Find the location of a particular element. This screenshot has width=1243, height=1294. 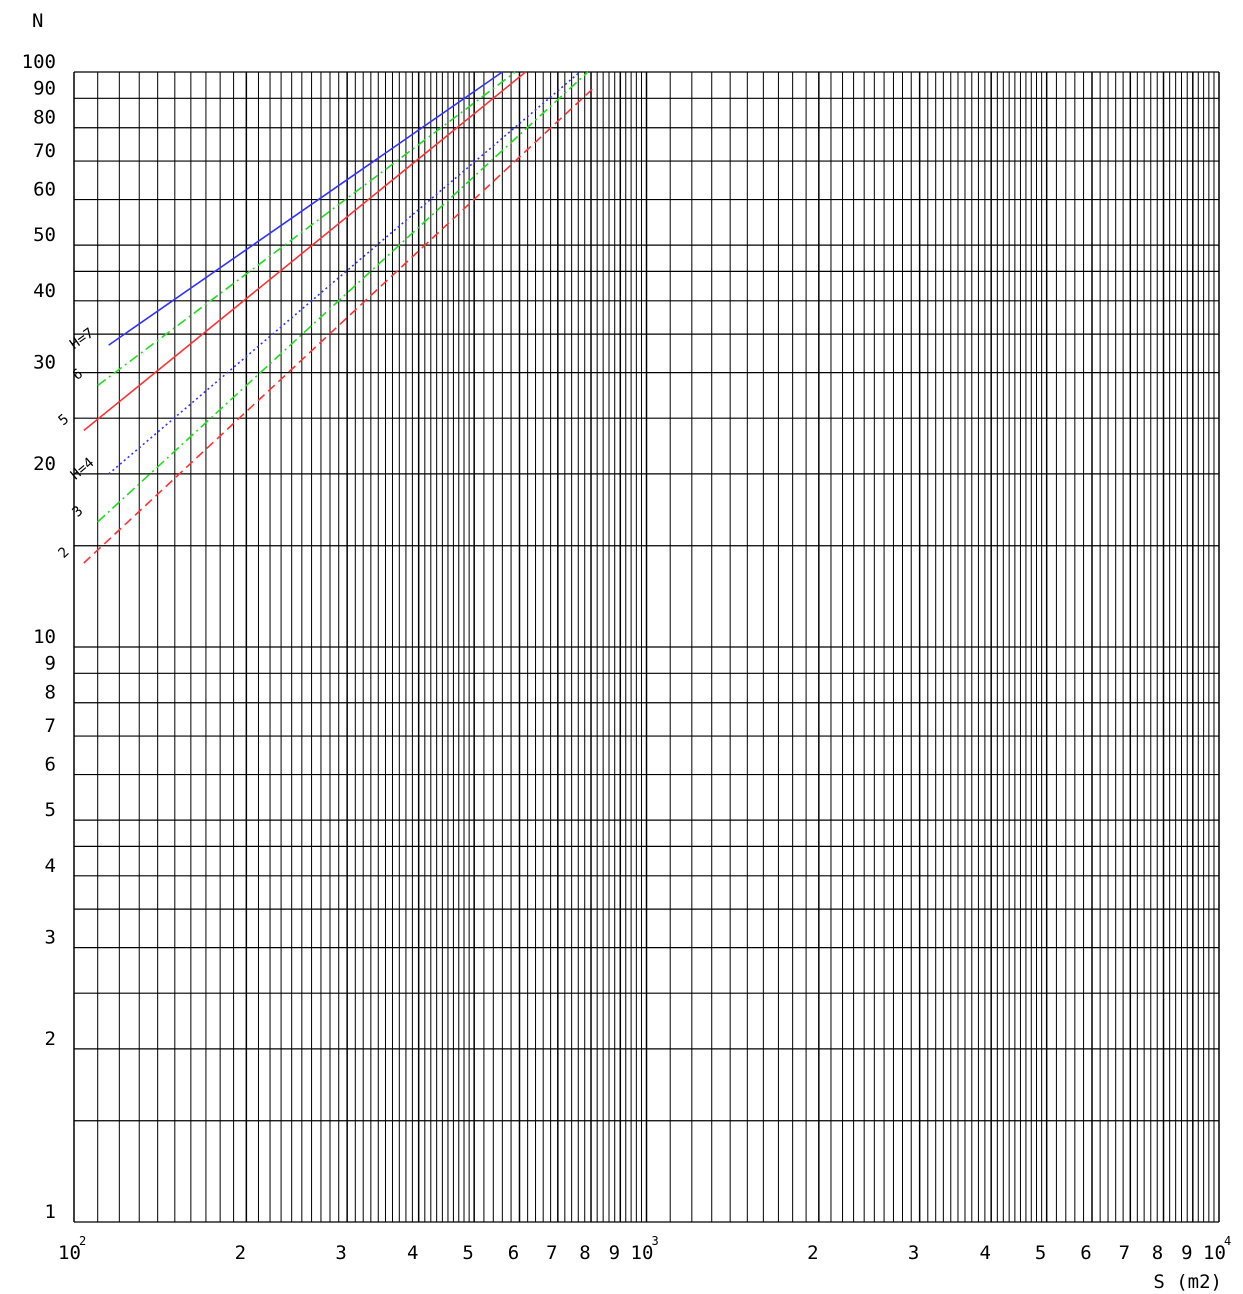

y-tick-label: 60 is located at coordinates (44, 190).